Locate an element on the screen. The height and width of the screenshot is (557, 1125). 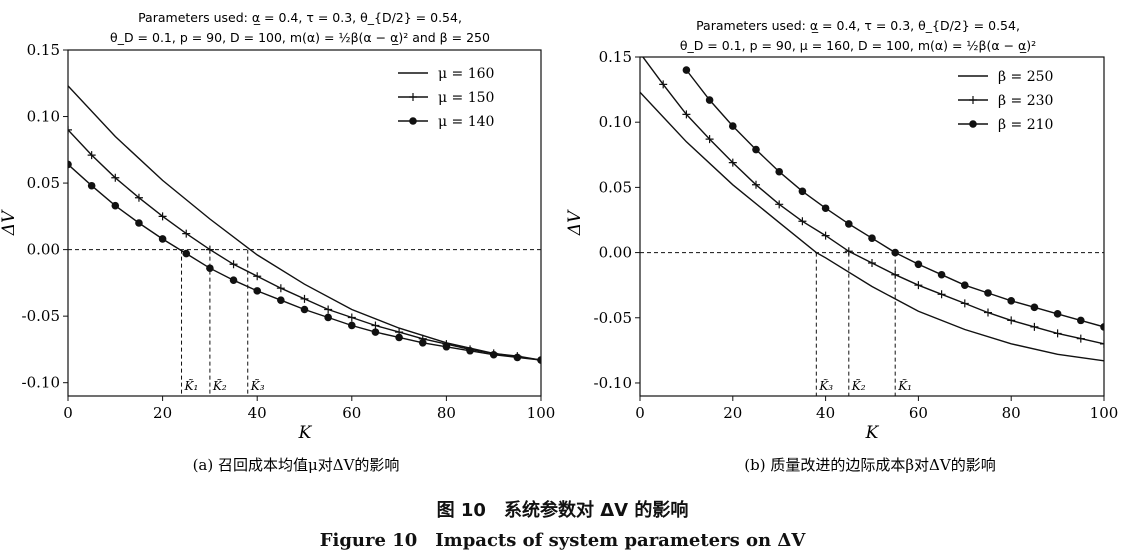
panel-a-x-tick-label: 100 is located at coordinates (541, 413).